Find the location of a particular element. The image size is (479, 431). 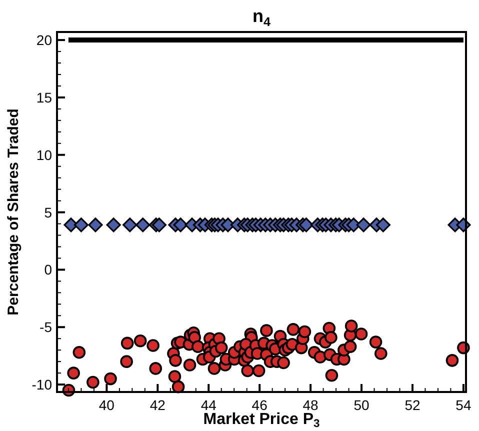

x-tick-label: 54 is located at coordinates (464, 405).